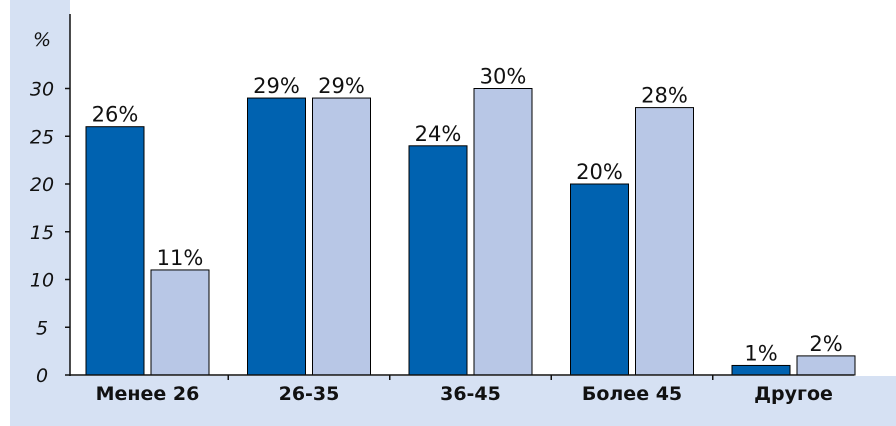 The height and width of the screenshot is (426, 896). What do you see at coordinates (115, 115) in the screenshot?
I see `data-label: 26%` at bounding box center [115, 115].